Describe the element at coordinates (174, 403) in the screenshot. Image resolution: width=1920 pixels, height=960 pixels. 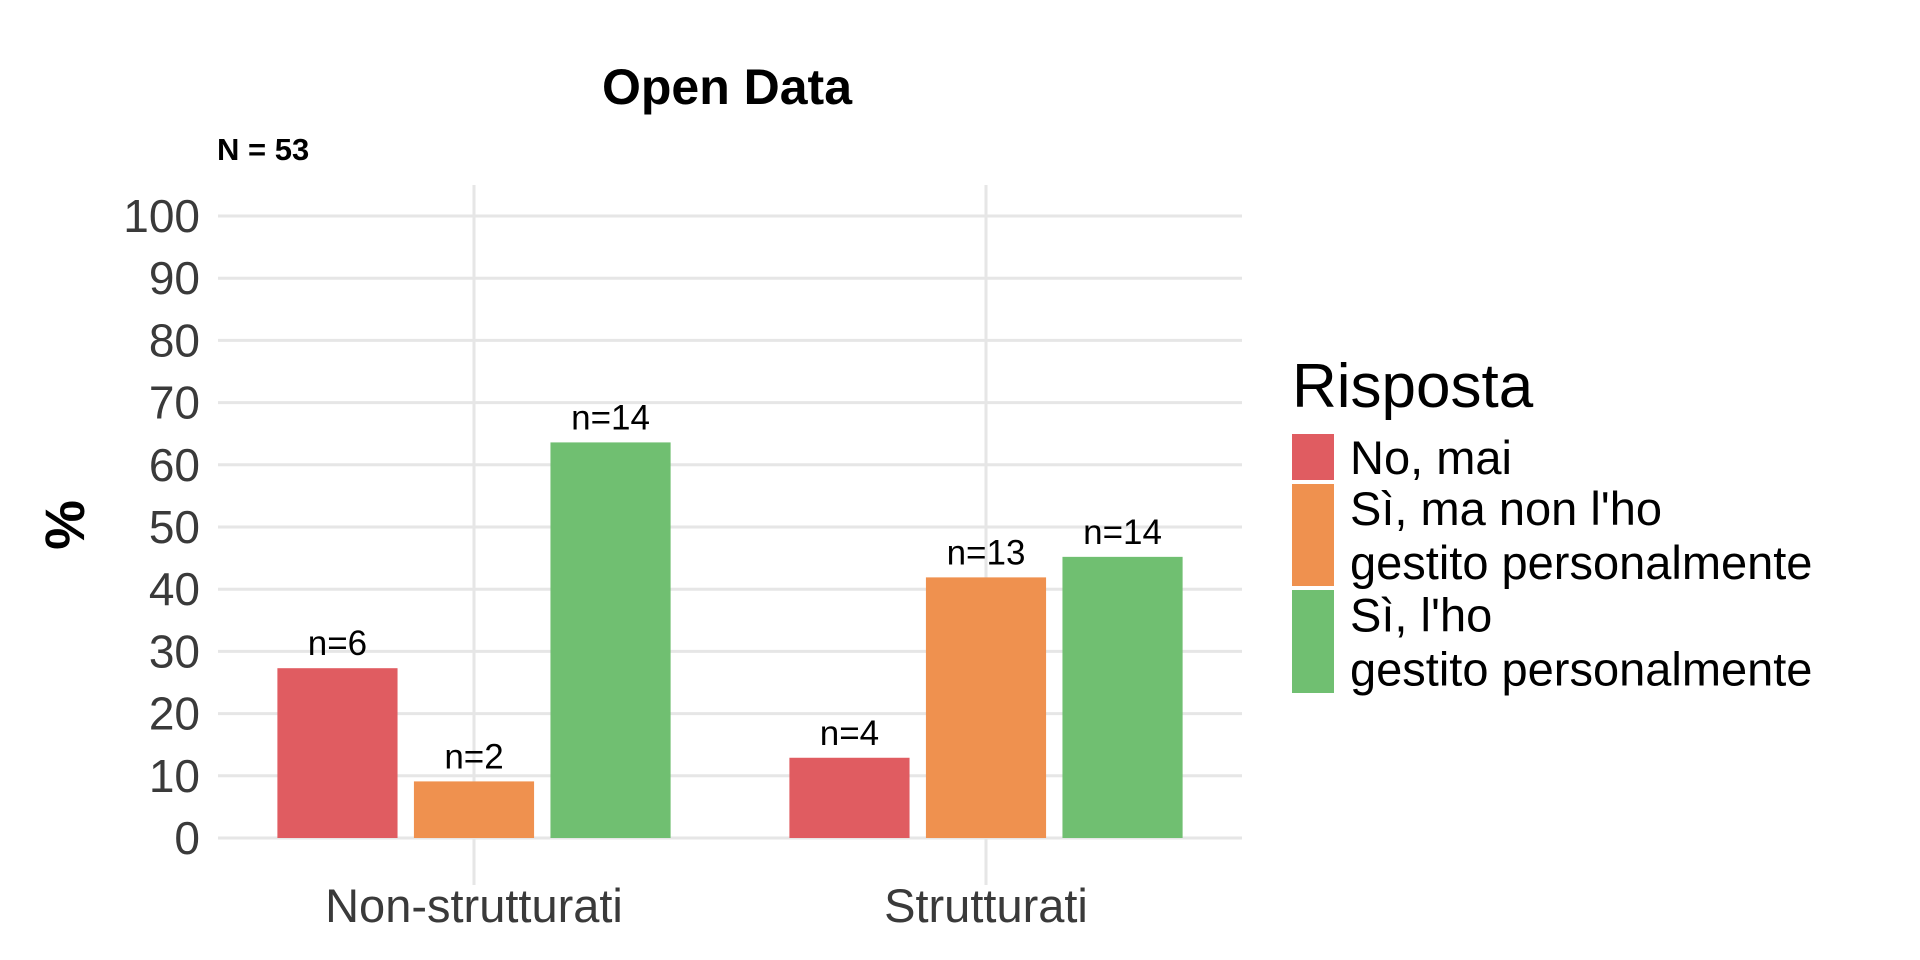
I see `y-tick-label: 70` at that location.